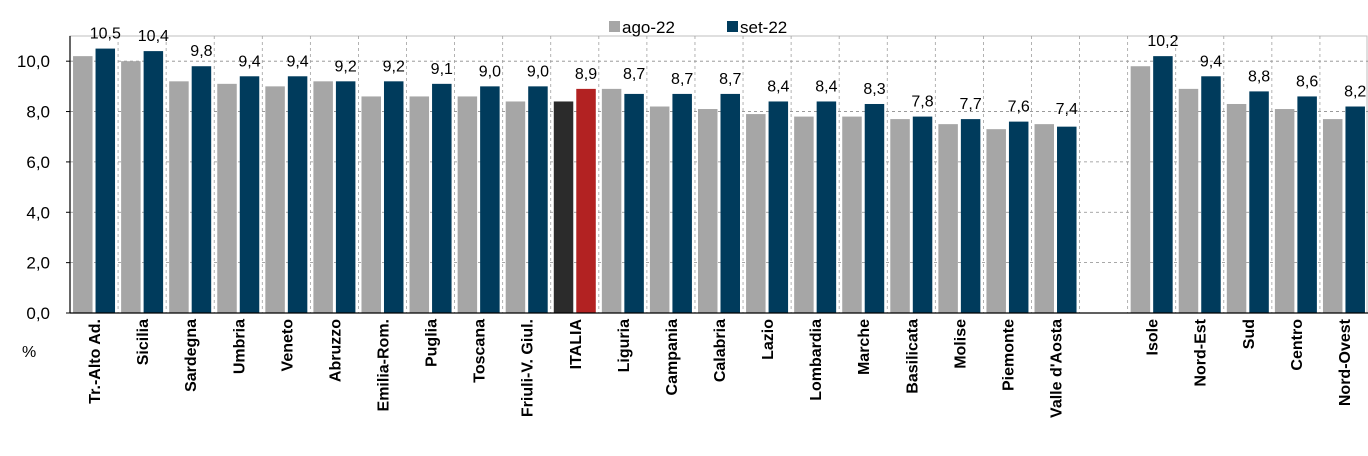 The width and height of the screenshot is (1368, 456). What do you see at coordinates (864, 347) in the screenshot?
I see `category-label: Marche` at bounding box center [864, 347].